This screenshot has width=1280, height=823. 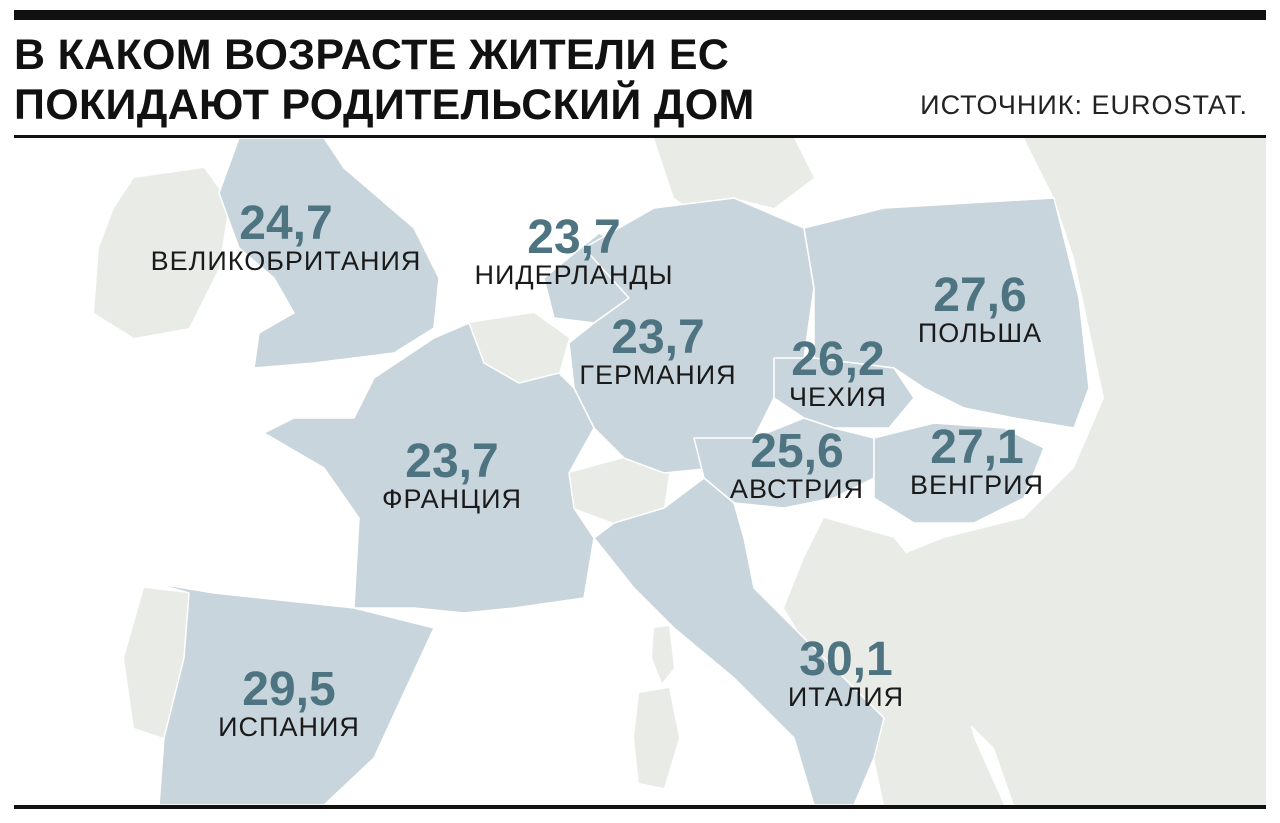 What do you see at coordinates (658, 337) in the screenshot?
I see `value-germany: 23,7` at bounding box center [658, 337].